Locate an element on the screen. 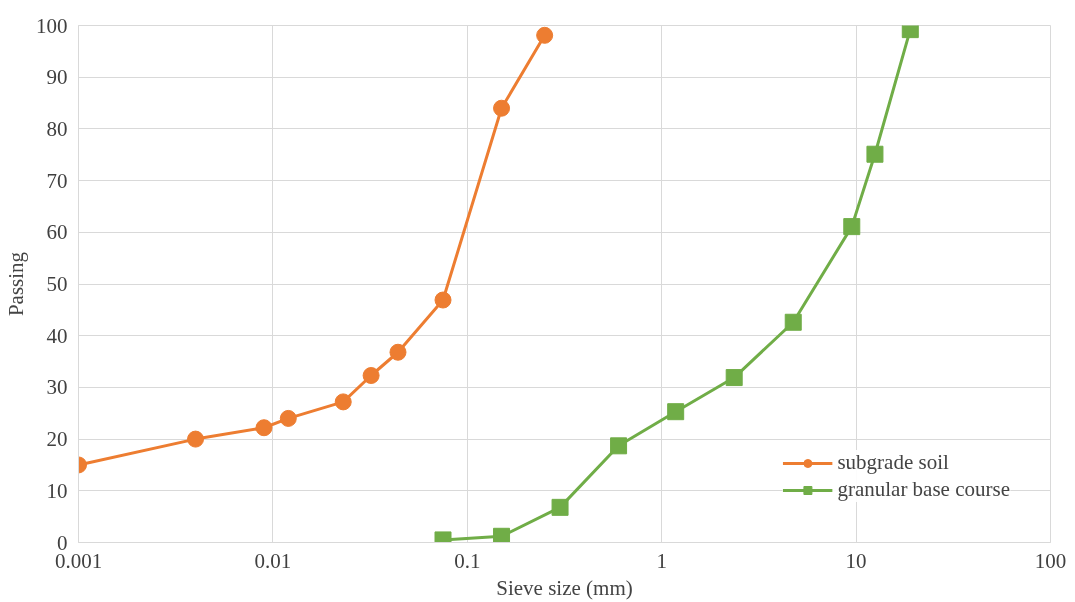 The width and height of the screenshot is (1075, 602). x-tick-label: 0.1 is located at coordinates (467, 560).